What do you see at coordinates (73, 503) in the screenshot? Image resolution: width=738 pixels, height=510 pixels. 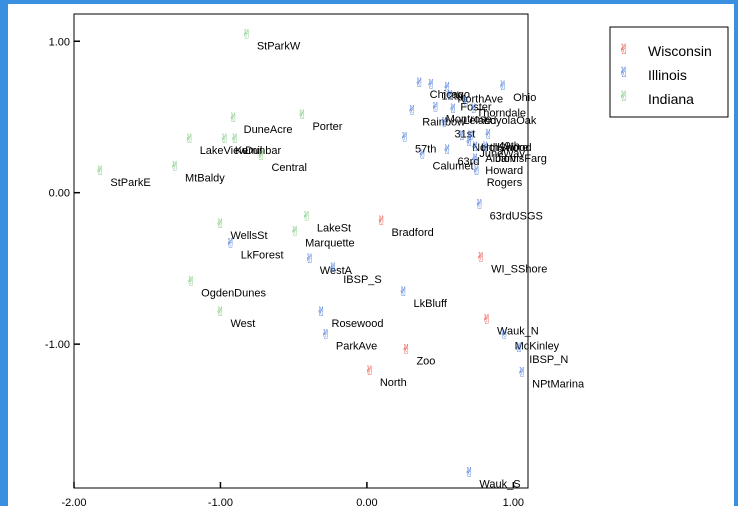 I see `x-tick-label: -2.00` at bounding box center [73, 503].